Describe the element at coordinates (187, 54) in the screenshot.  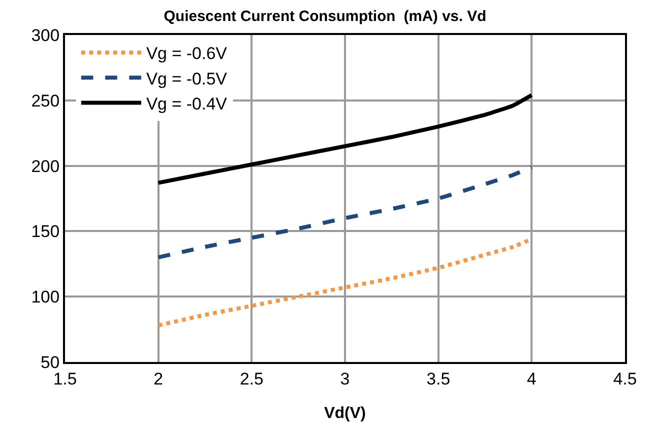
I see `legend-label: Vg = -0.6V` at that location.